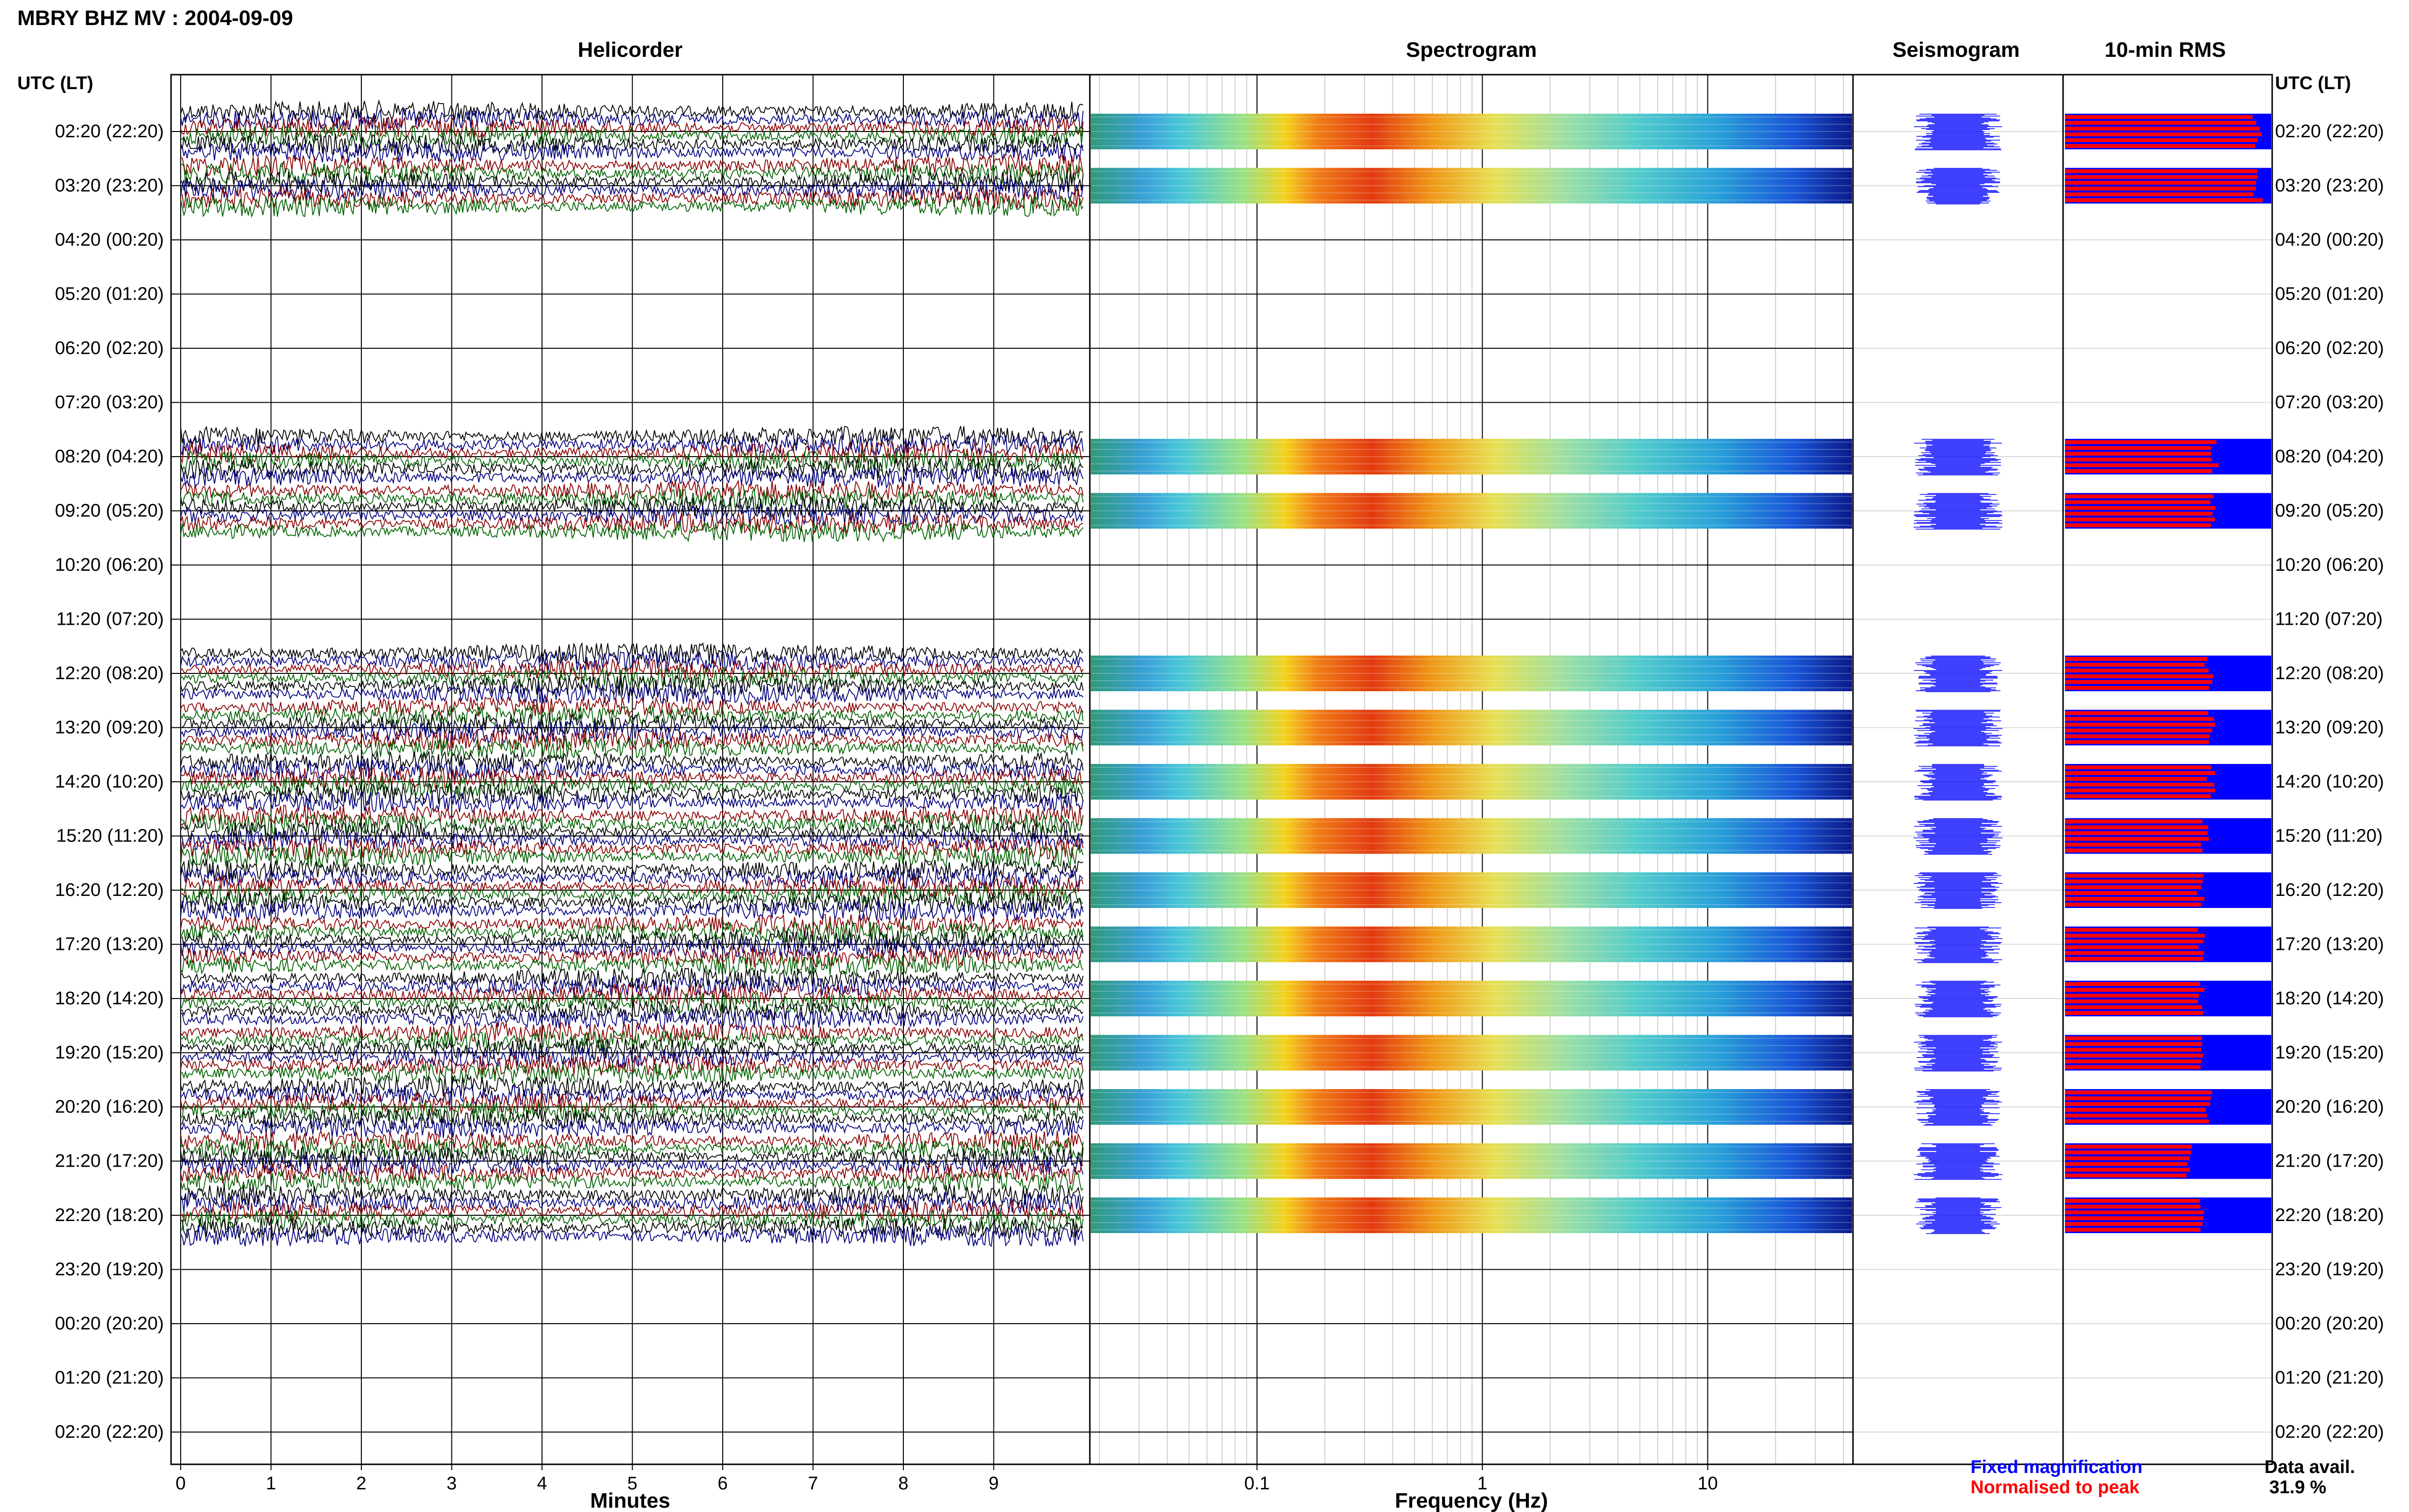  I want to click on row-label-right: 13:20 (09:20), so click(2329, 728).